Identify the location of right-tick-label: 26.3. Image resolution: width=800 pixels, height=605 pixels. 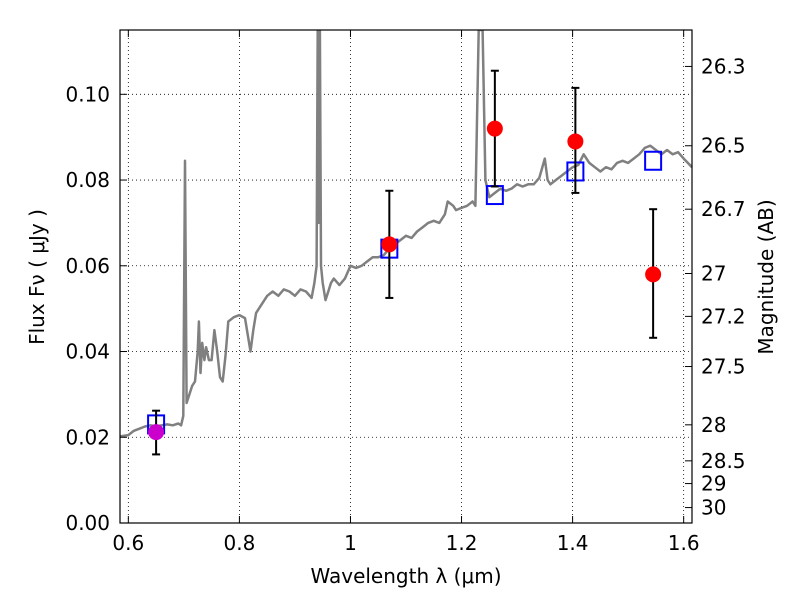
(723, 66).